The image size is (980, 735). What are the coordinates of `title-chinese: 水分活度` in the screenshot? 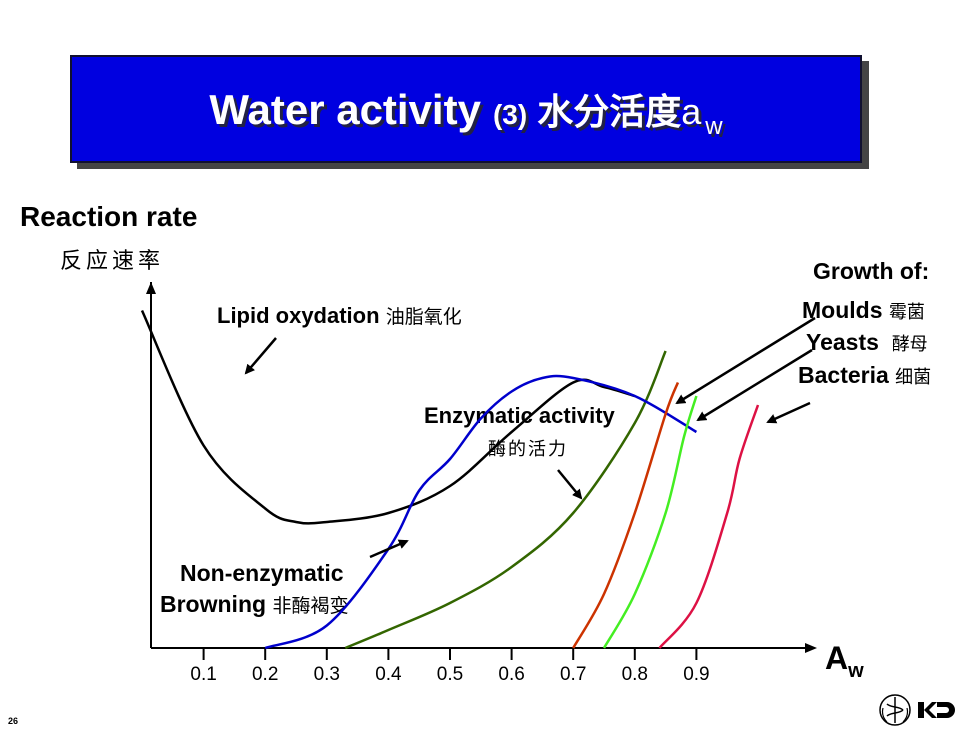 It's located at (609, 112).